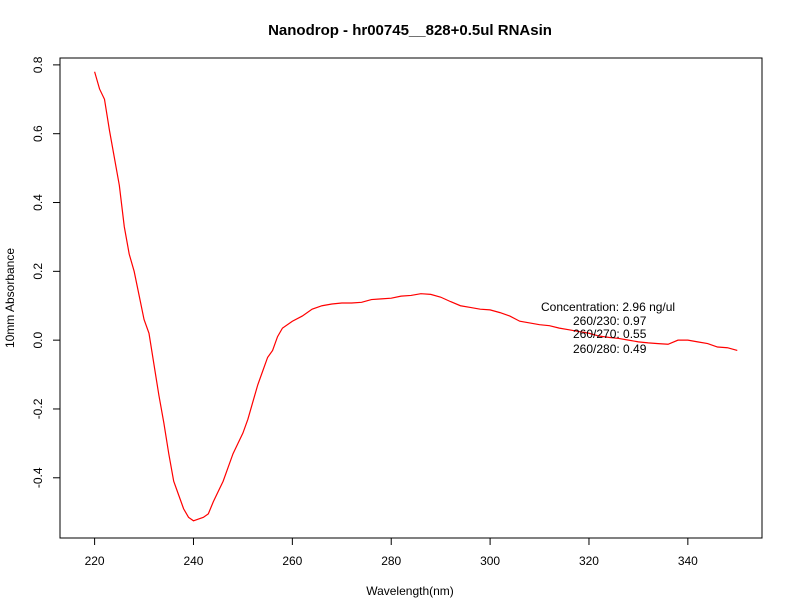 The height and width of the screenshot is (612, 792). I want to click on chart-title: Nanodrop - hr00745__828+0.5ul RNAsin, so click(410, 30).